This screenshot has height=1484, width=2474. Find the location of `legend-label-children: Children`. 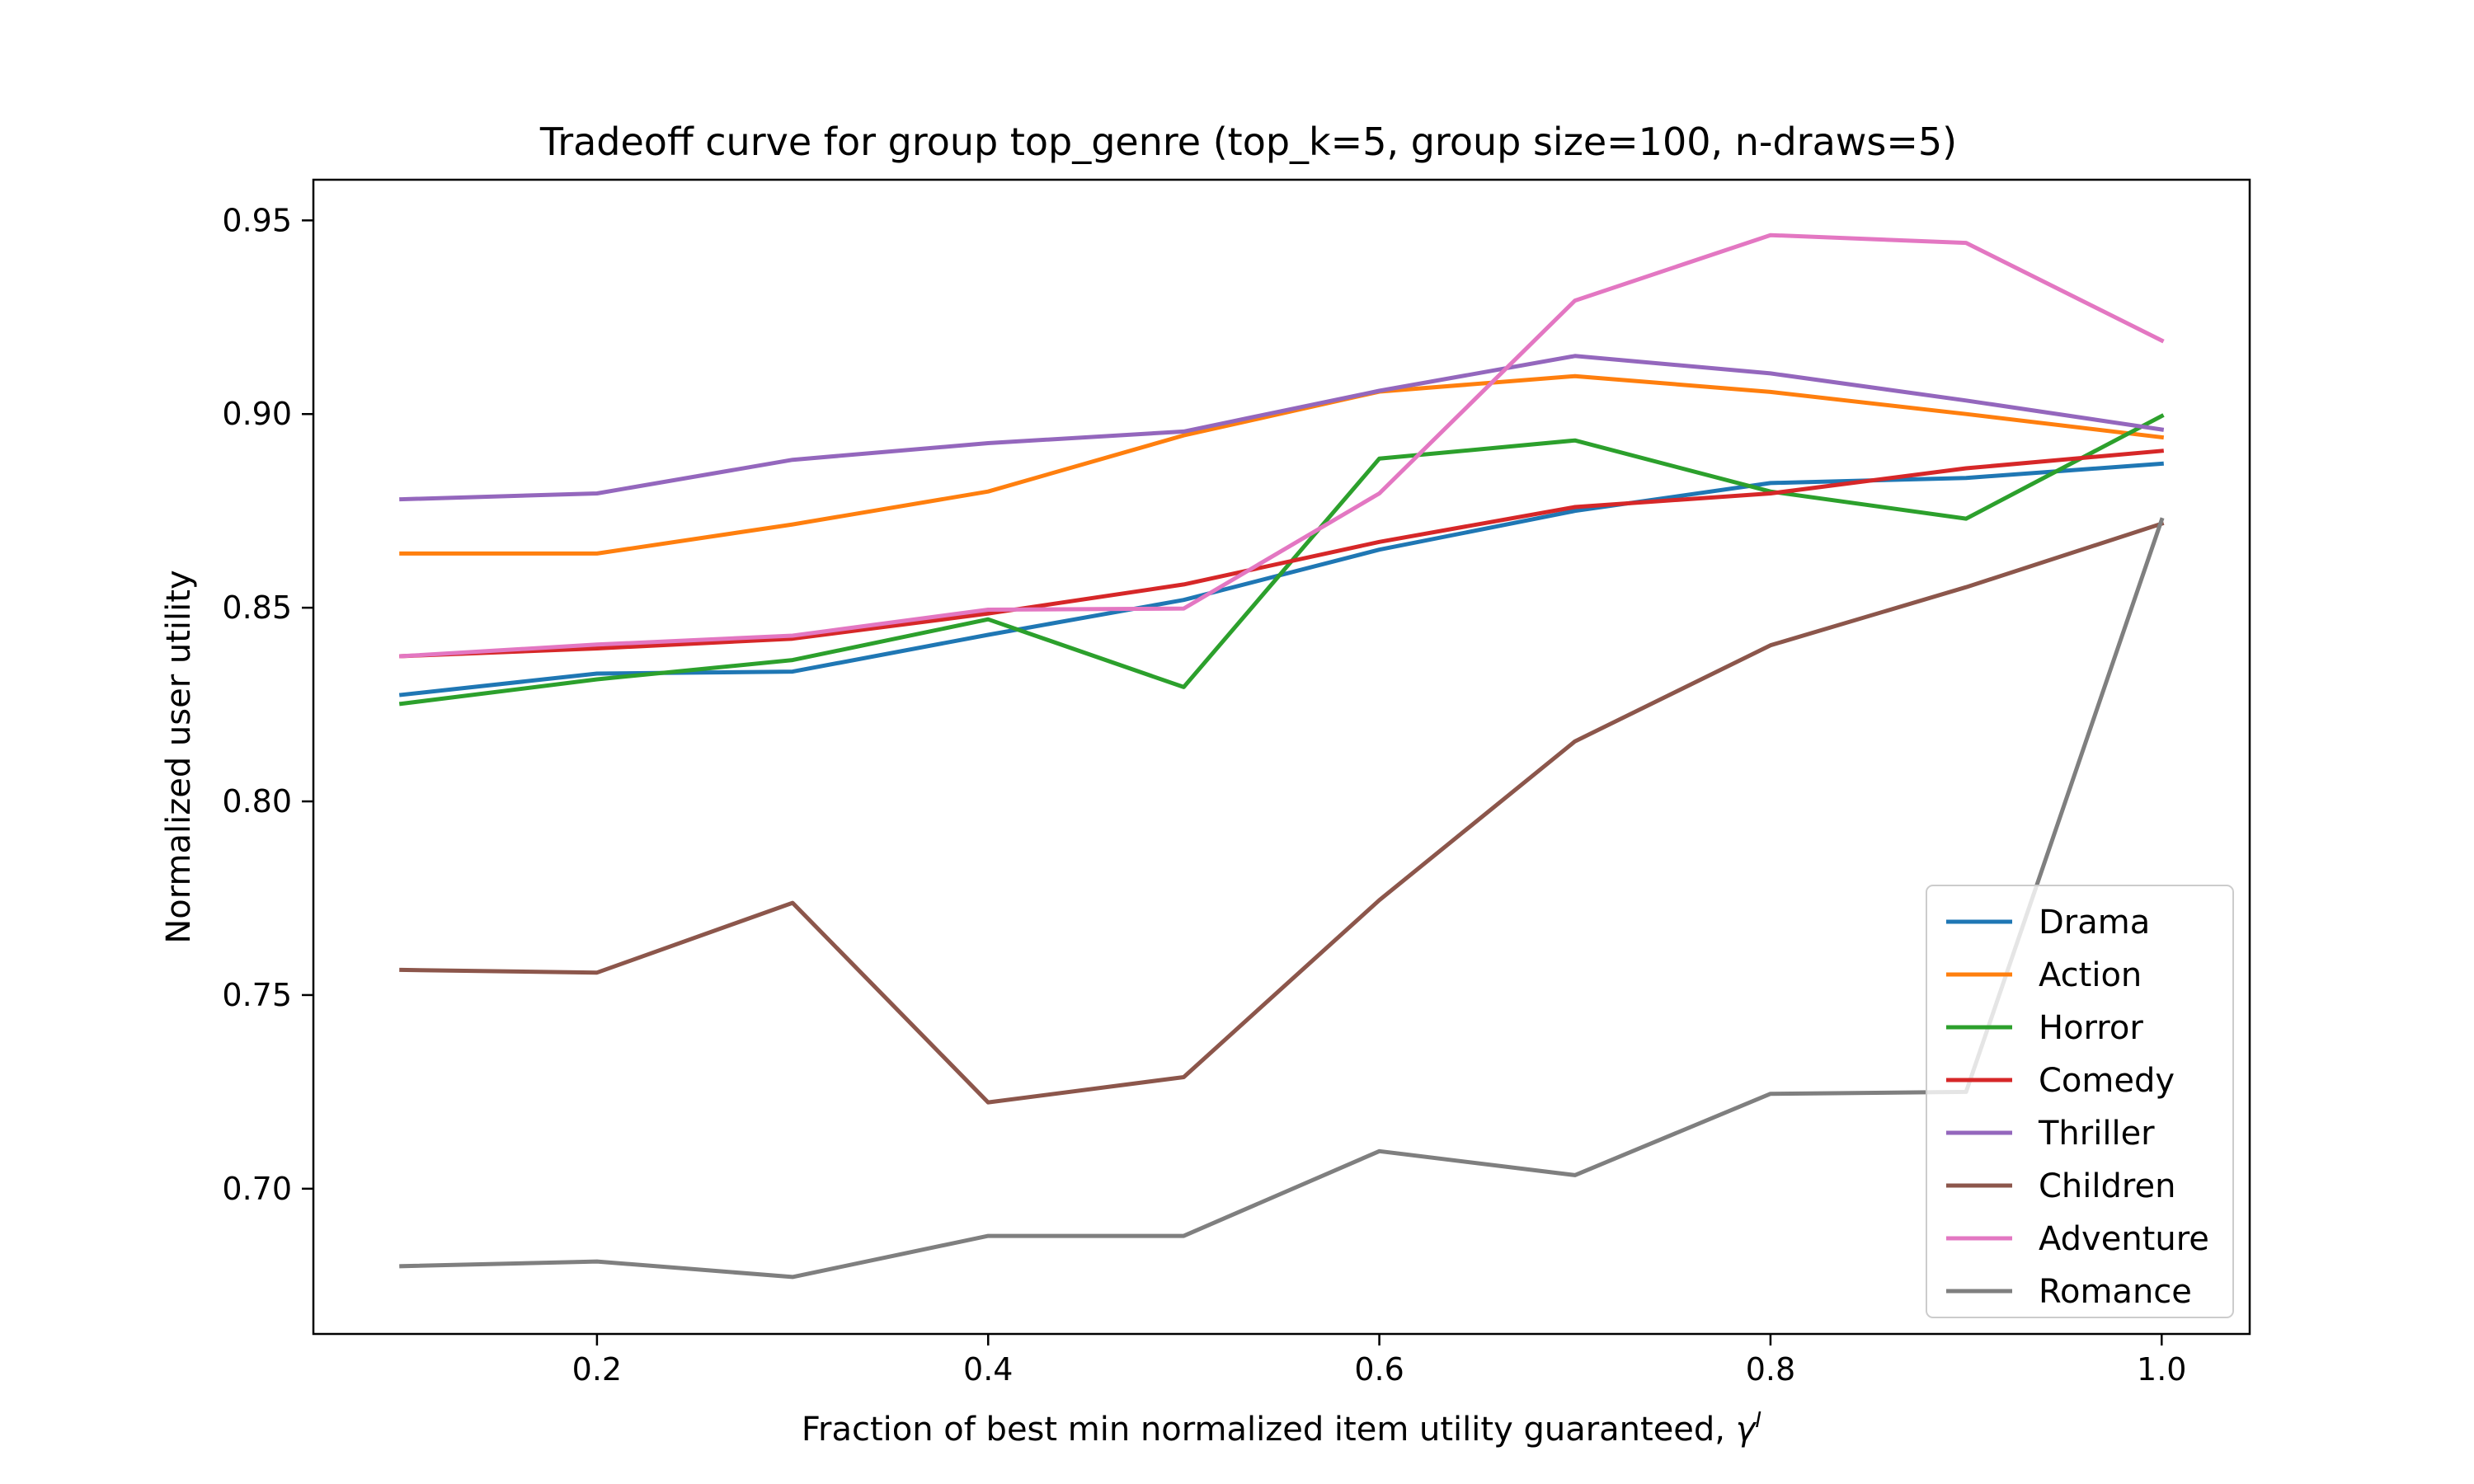

legend-label-children: Children is located at coordinates (2107, 1186).